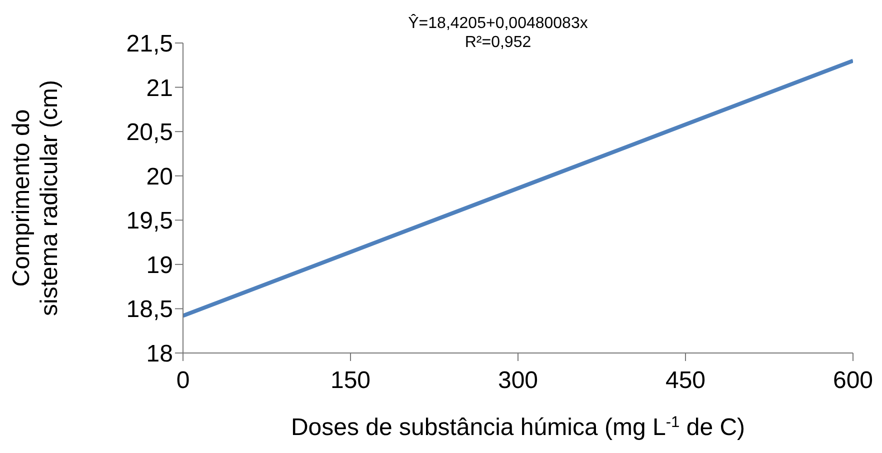 The width and height of the screenshot is (882, 453). Describe the element at coordinates (159, 265) in the screenshot. I see `y-tick-label: 19` at that location.